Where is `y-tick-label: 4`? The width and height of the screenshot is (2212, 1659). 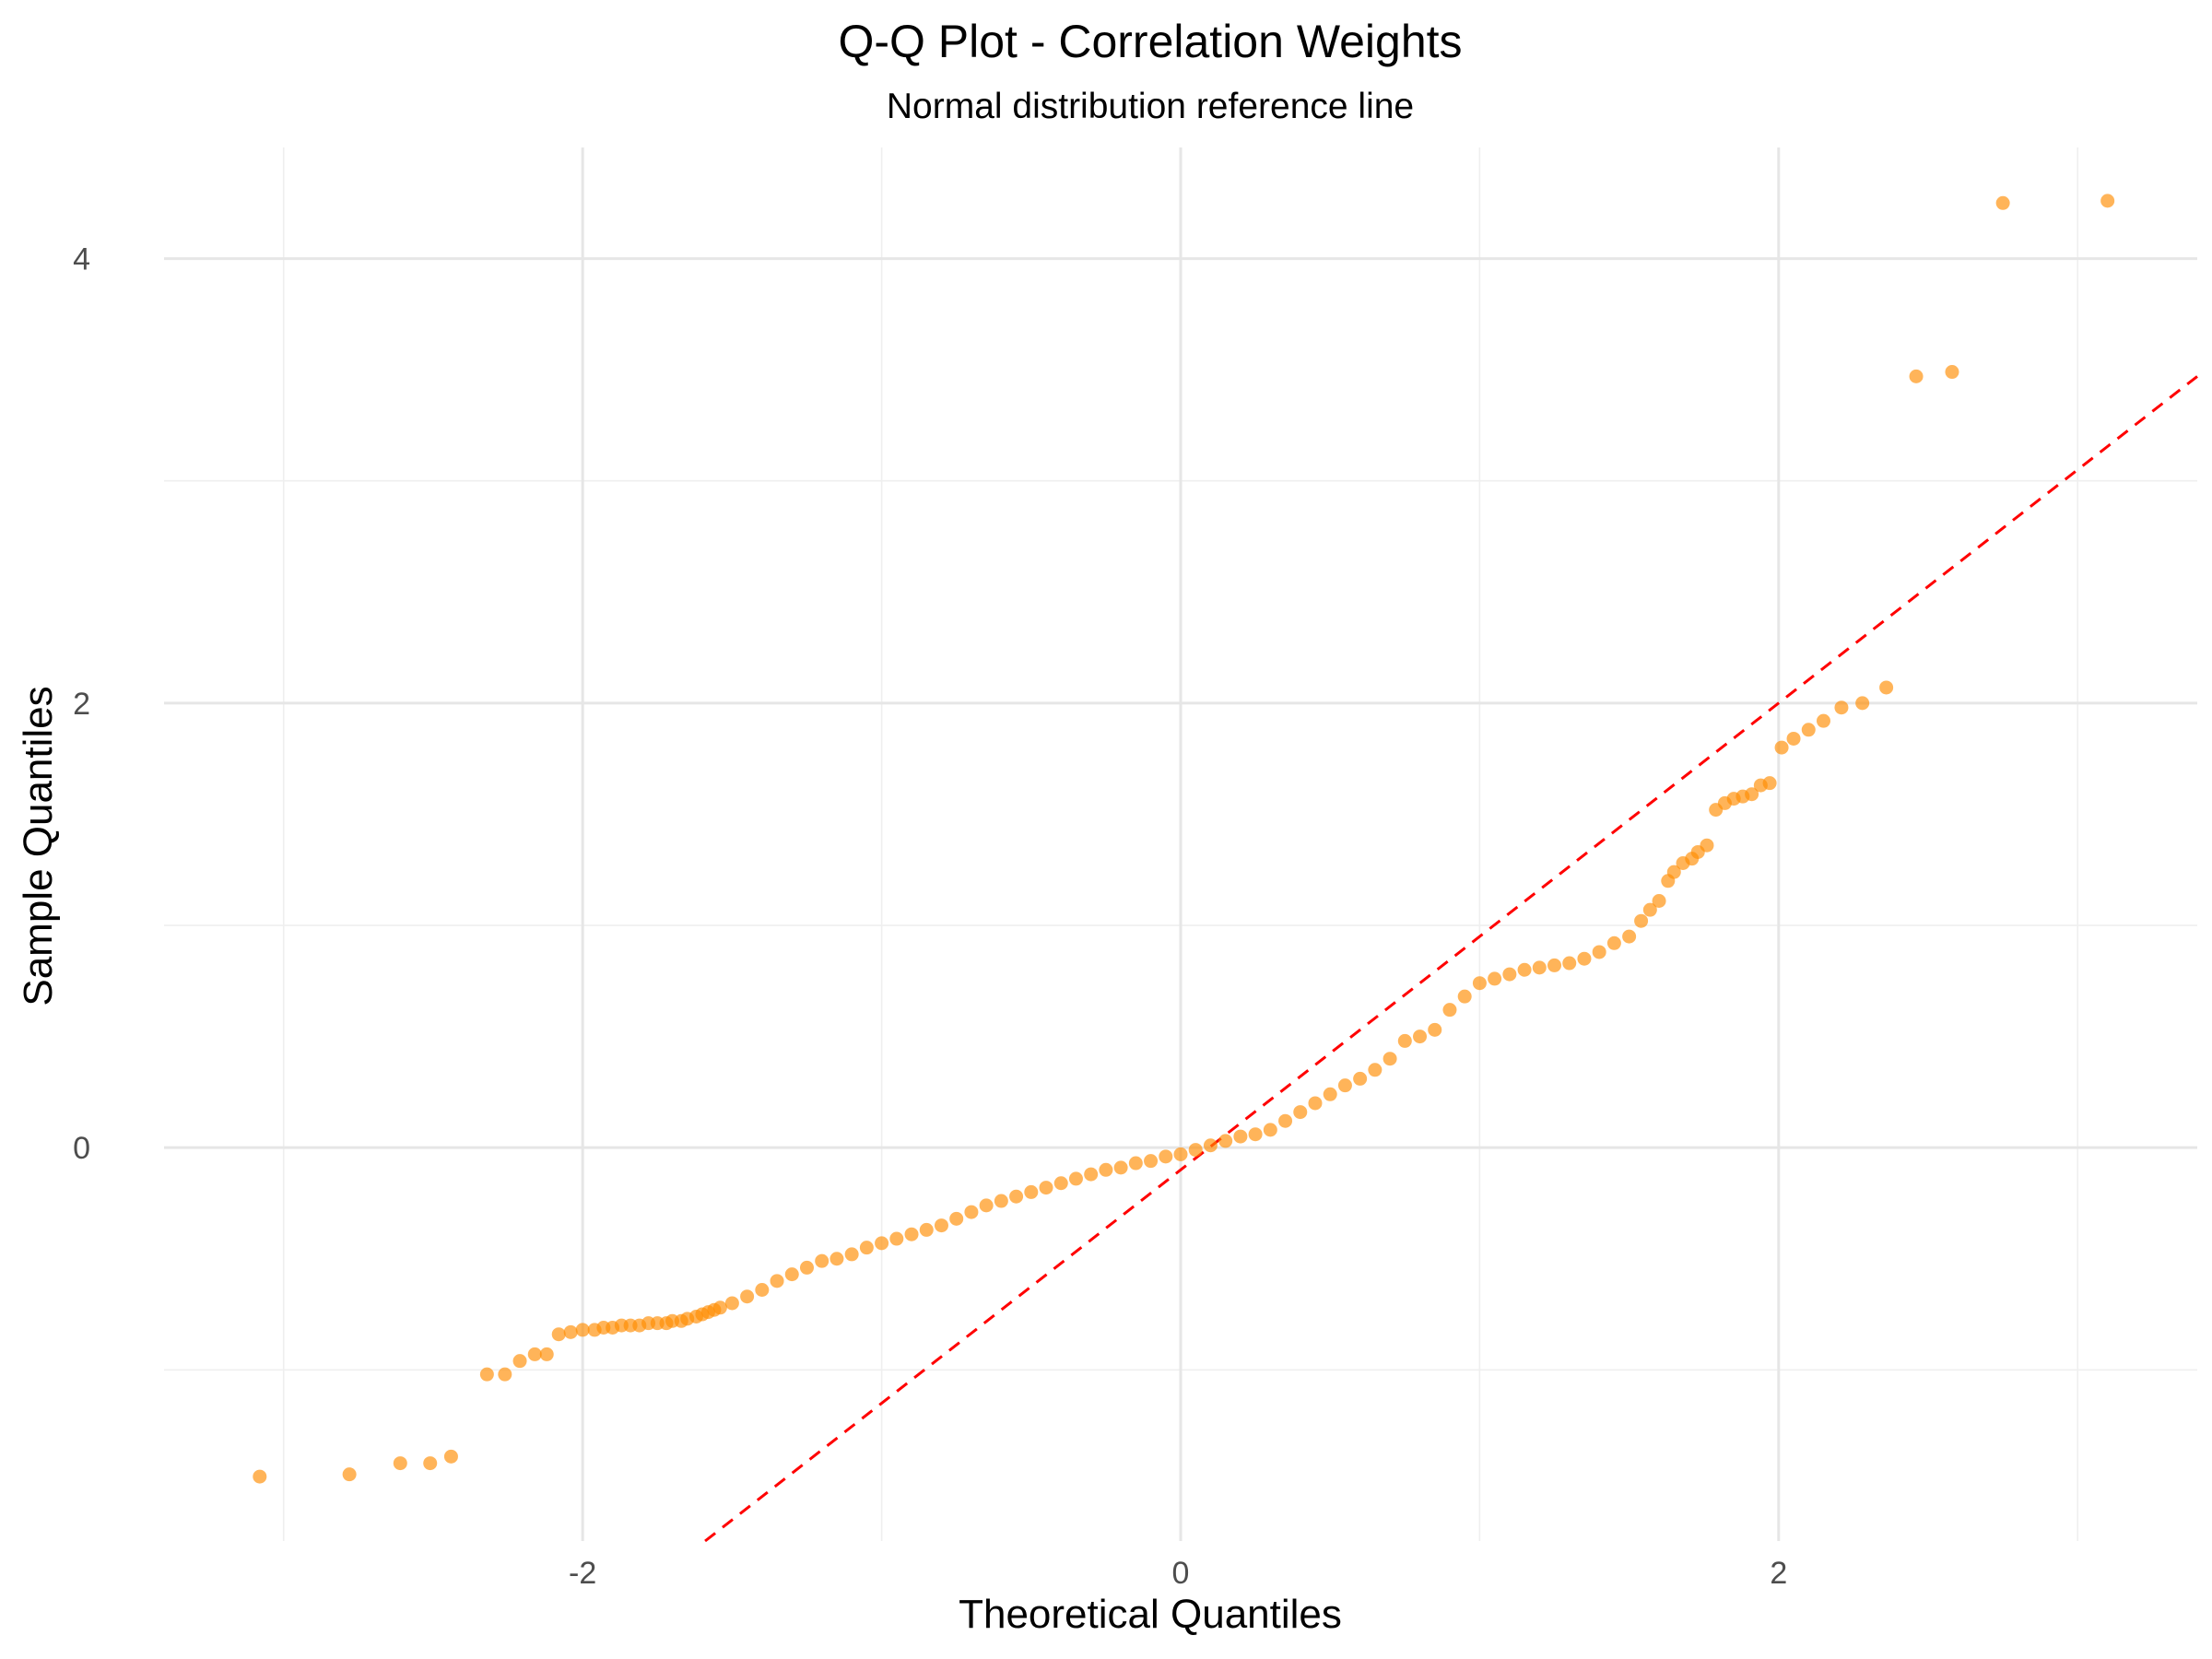
y-tick-label: 4 is located at coordinates (81, 259).